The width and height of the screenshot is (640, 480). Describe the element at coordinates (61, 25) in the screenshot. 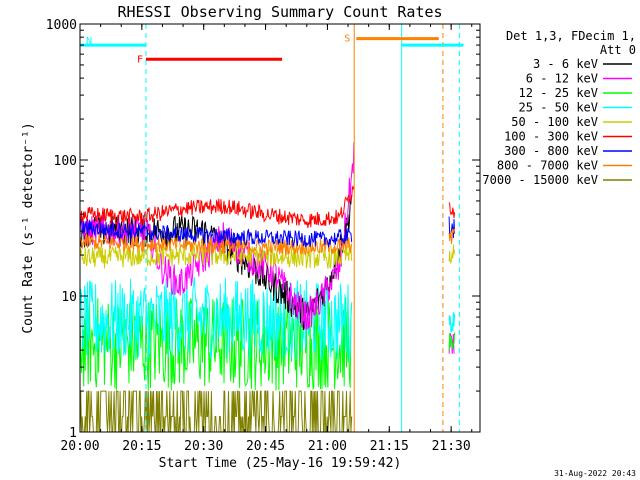

I see `y-tick-label-3: 1000` at that location.